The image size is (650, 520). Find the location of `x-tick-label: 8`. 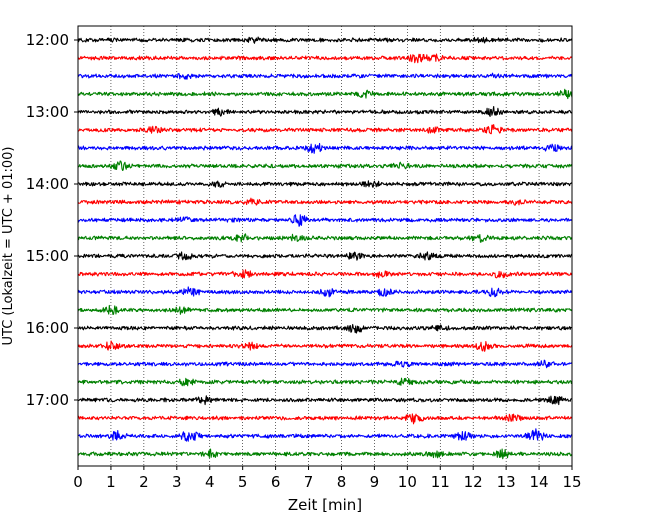

x-tick-label: 8 is located at coordinates (342, 482).